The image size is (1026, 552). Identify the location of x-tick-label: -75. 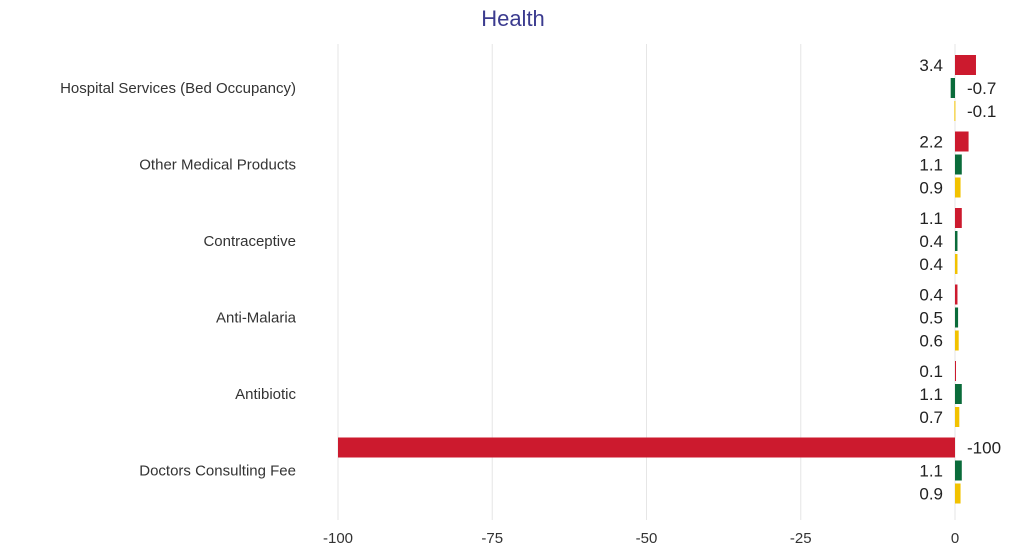
(492, 538).